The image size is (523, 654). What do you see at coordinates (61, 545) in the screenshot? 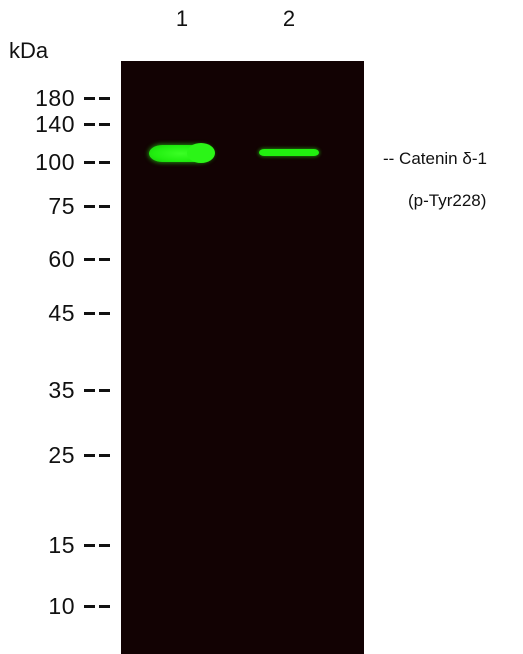
I see `marker-value: 15` at bounding box center [61, 545].